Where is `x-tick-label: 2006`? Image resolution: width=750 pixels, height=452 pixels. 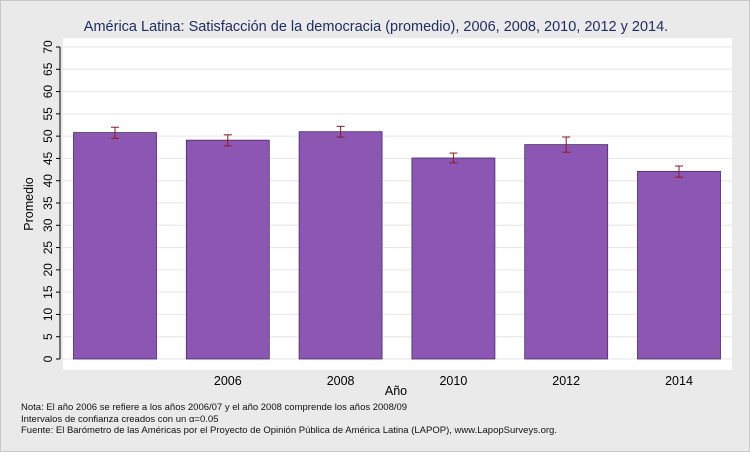
x-tick-label: 2006 is located at coordinates (228, 381).